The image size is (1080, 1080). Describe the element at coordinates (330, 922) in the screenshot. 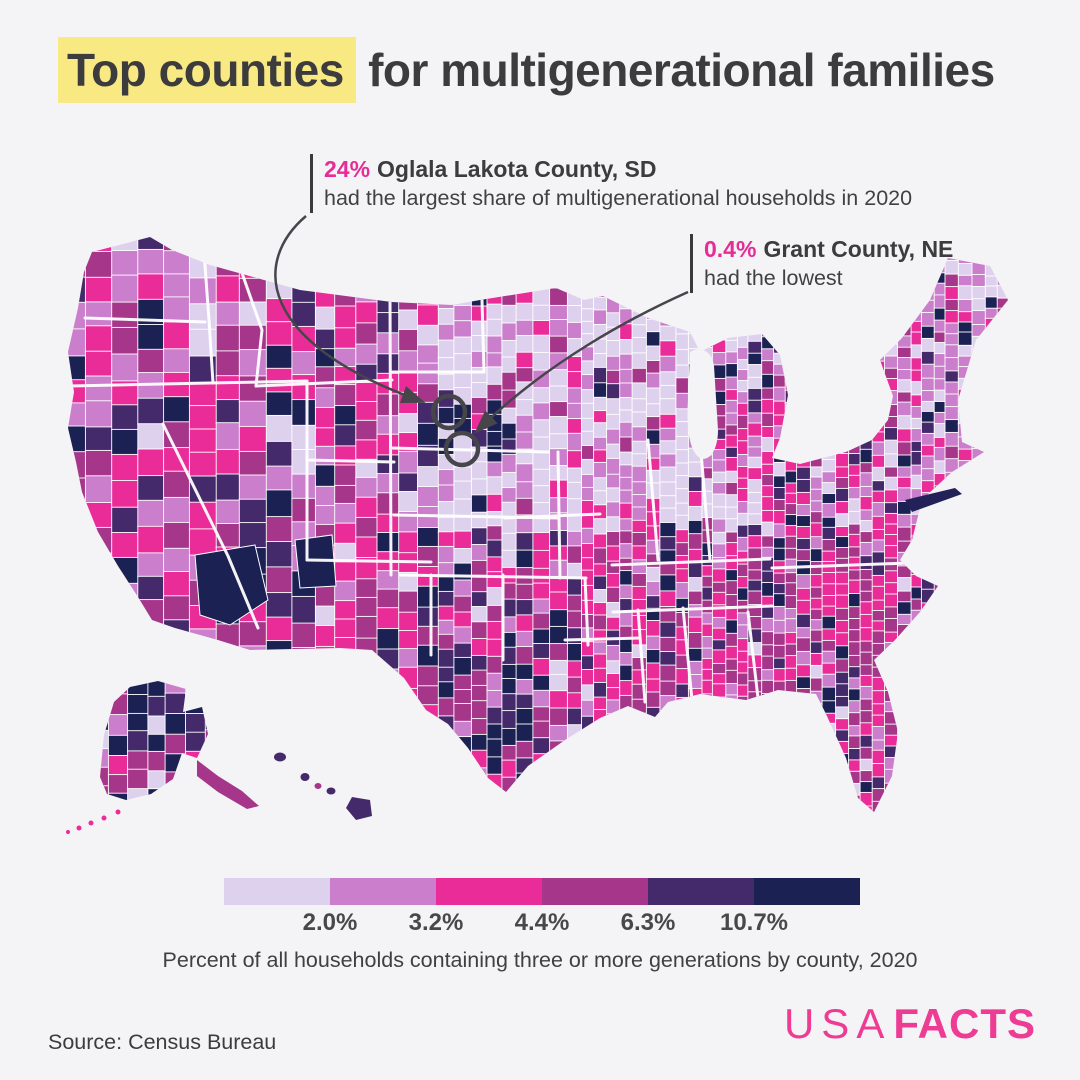

I see `legend-tick-label: 2.0%` at that location.